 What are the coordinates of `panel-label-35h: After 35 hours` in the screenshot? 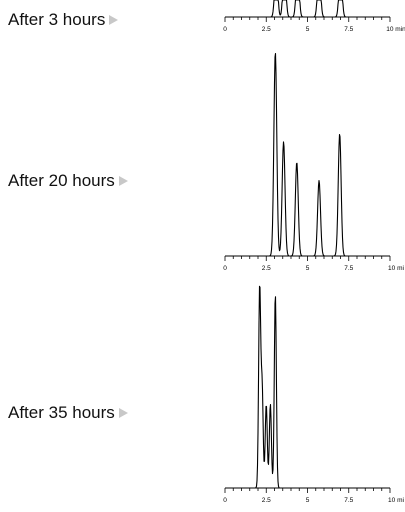 It's located at (68, 413).